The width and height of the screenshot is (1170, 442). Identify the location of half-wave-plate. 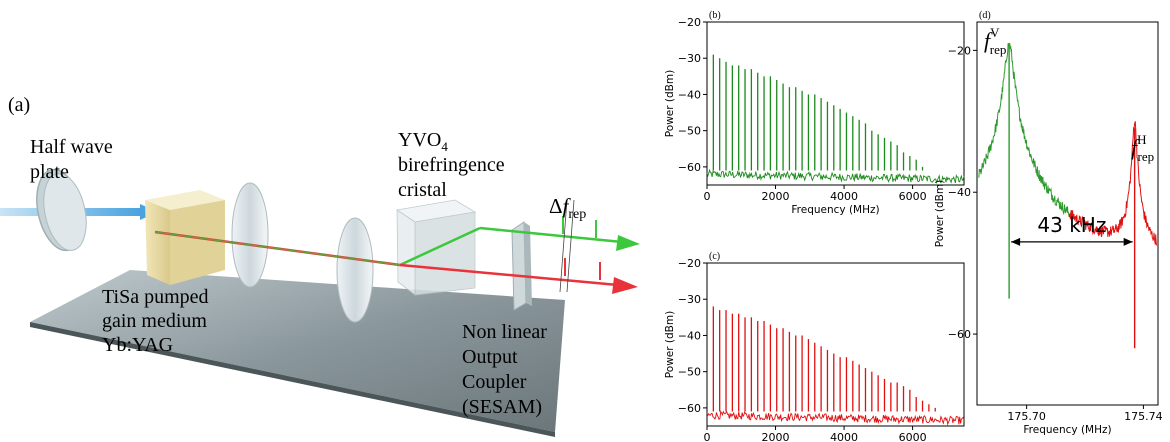
(61, 210).